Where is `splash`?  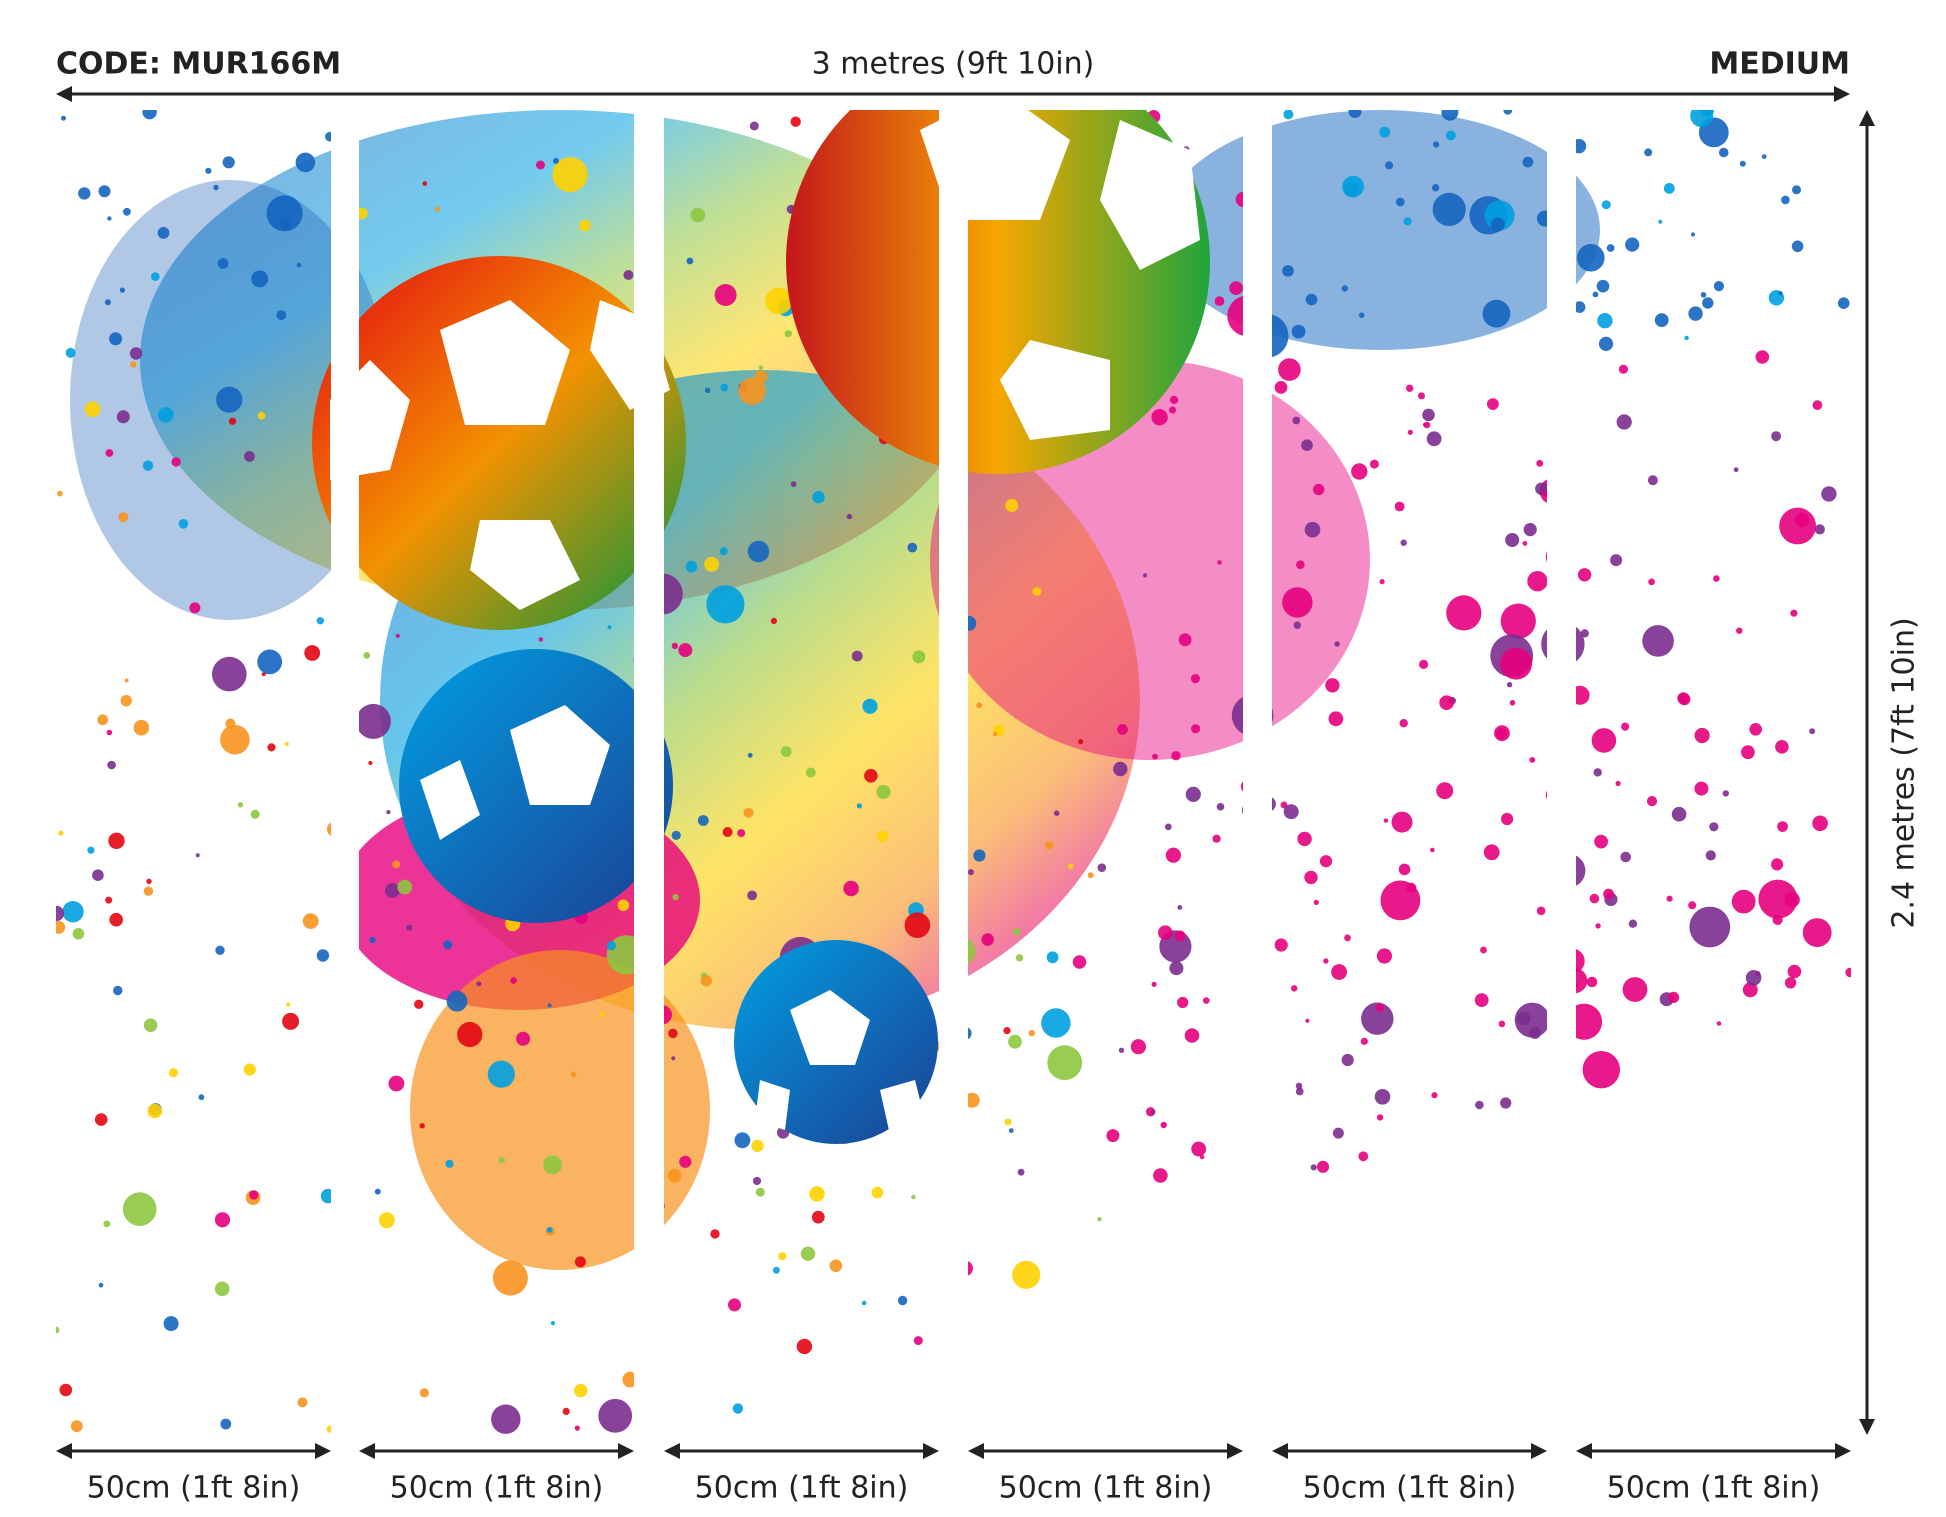
splash is located at coordinates (1380, 230).